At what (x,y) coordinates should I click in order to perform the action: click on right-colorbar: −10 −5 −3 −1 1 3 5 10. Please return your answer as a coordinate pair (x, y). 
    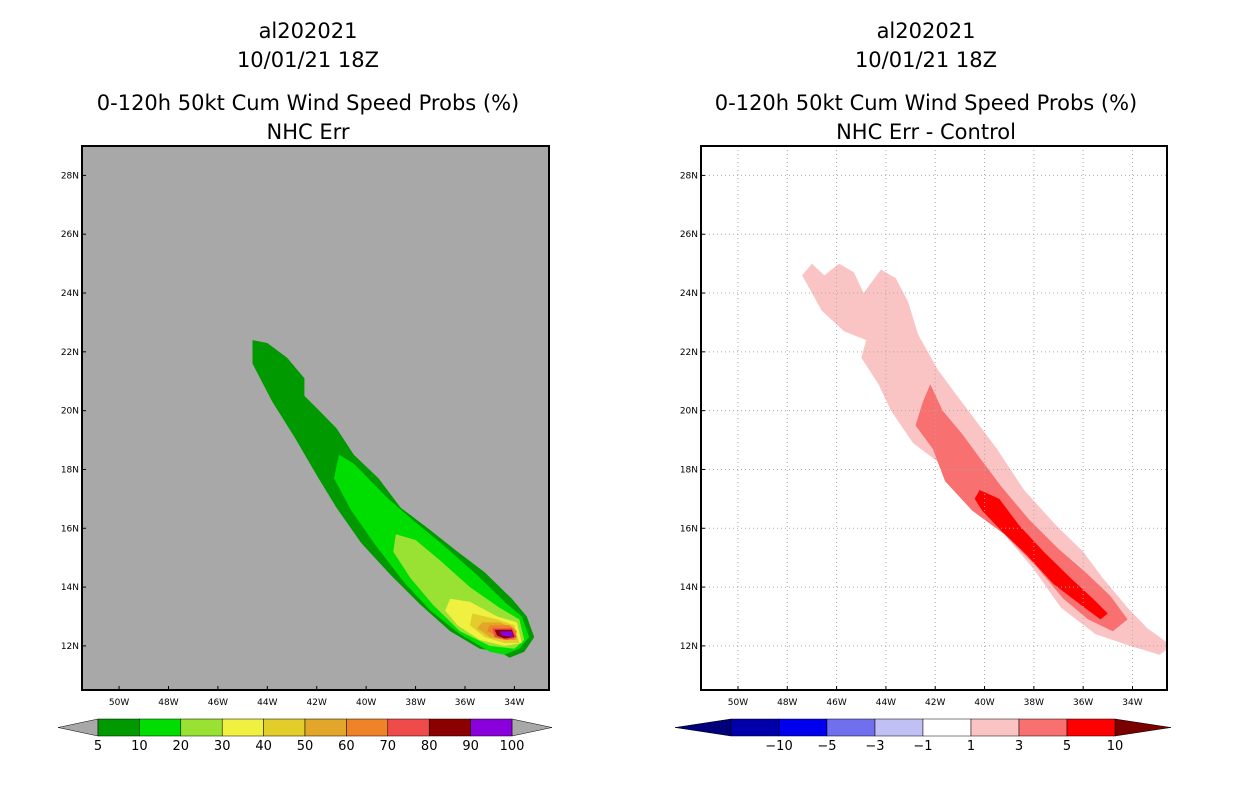
    Looking at the image, I should click on (923, 736).